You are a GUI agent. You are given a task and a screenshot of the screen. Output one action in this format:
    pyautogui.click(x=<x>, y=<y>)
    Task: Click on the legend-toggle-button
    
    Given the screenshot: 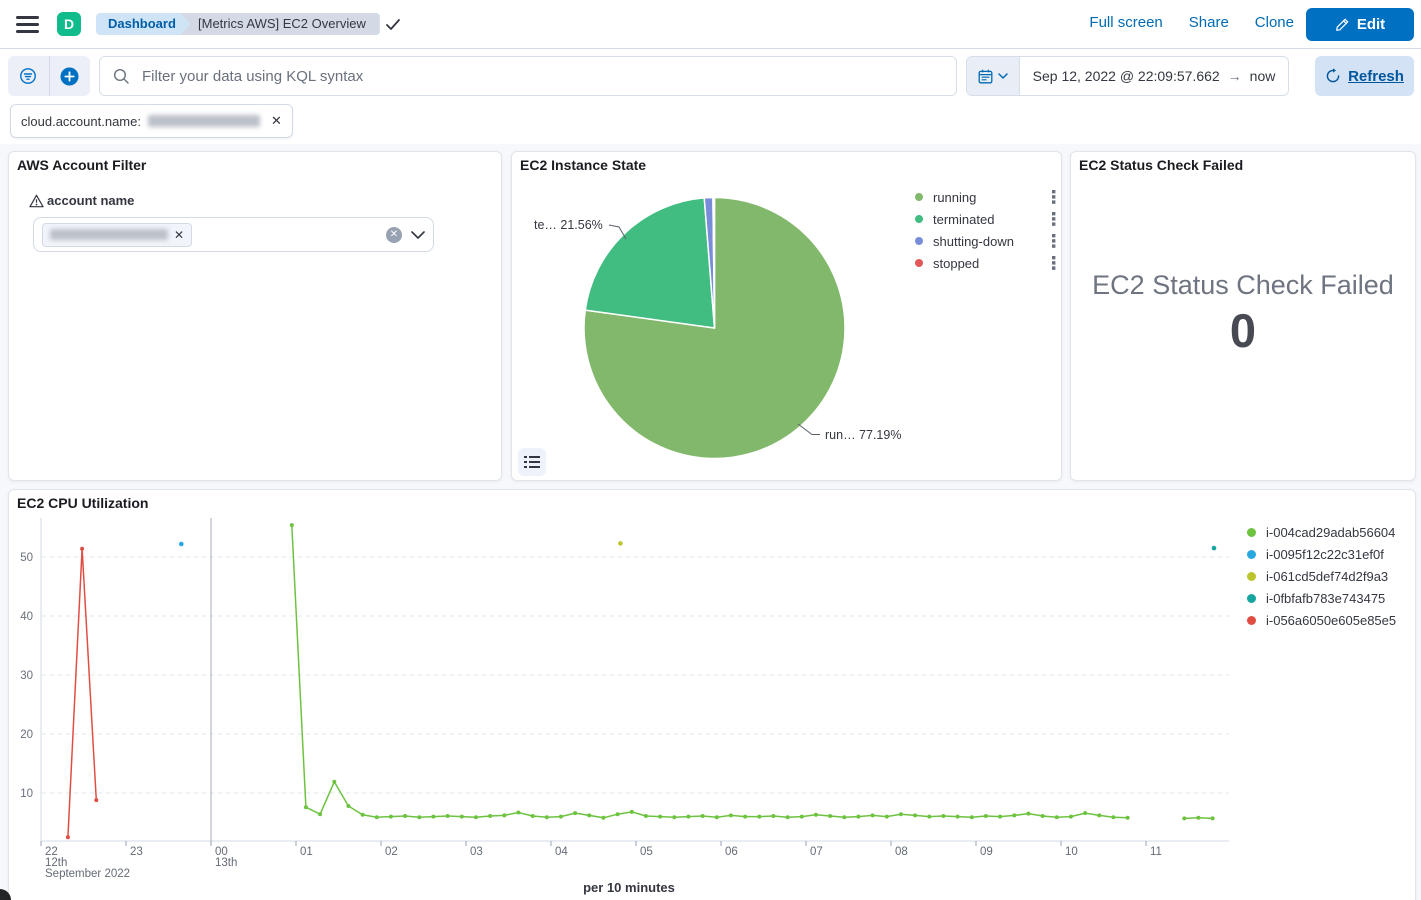 What is the action you would take?
    pyautogui.click(x=532, y=462)
    